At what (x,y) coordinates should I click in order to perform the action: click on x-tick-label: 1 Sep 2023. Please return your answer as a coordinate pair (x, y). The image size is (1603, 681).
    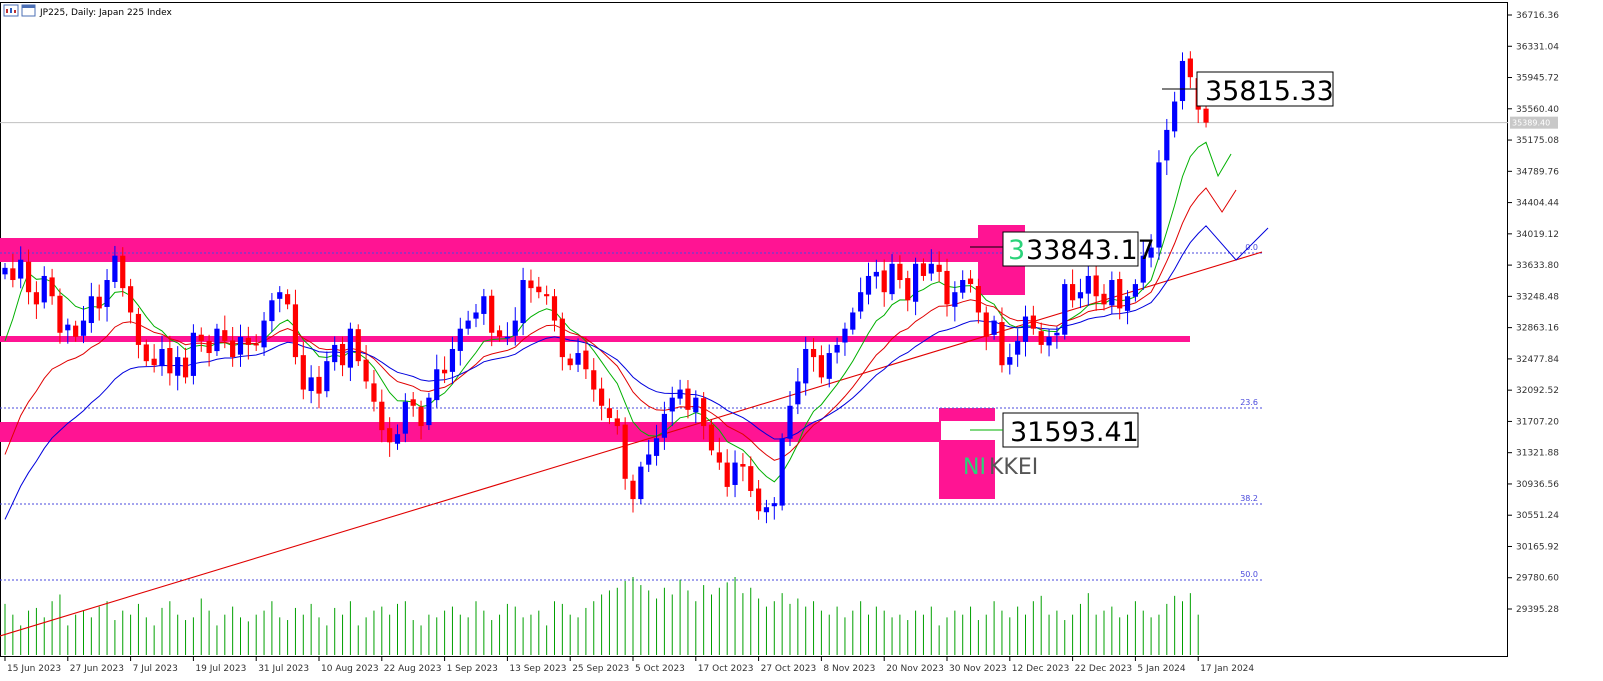
    Looking at the image, I should click on (472, 669).